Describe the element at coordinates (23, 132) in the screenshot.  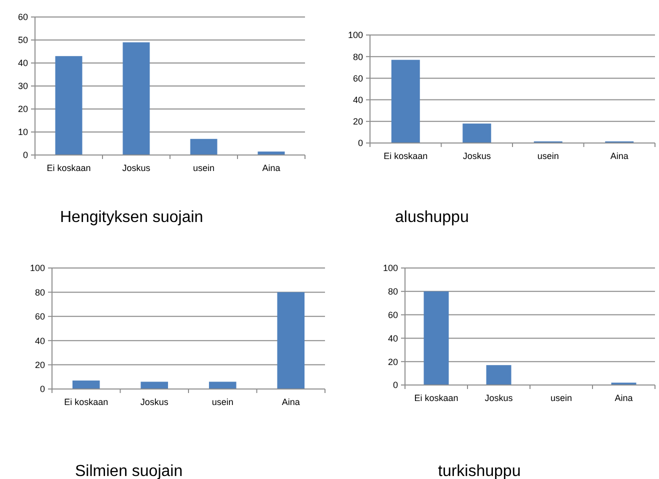
I see `y-tick-label: 10` at that location.